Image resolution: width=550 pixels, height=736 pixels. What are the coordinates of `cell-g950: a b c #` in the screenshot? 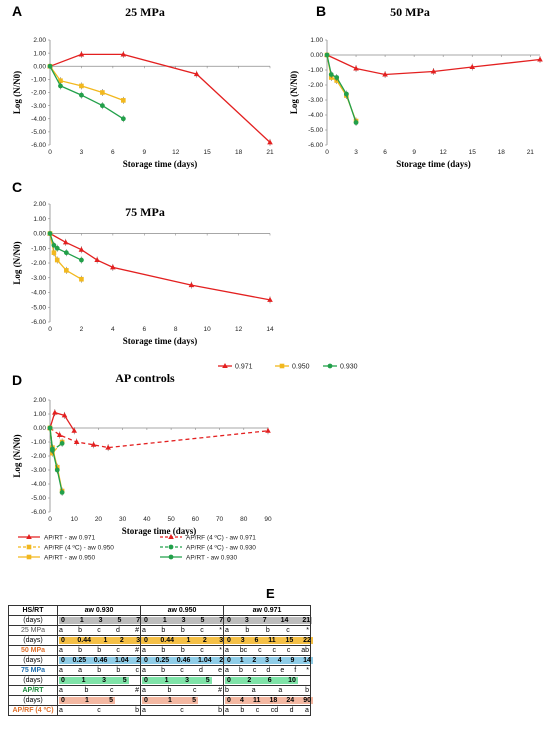 It's located at (182, 690).